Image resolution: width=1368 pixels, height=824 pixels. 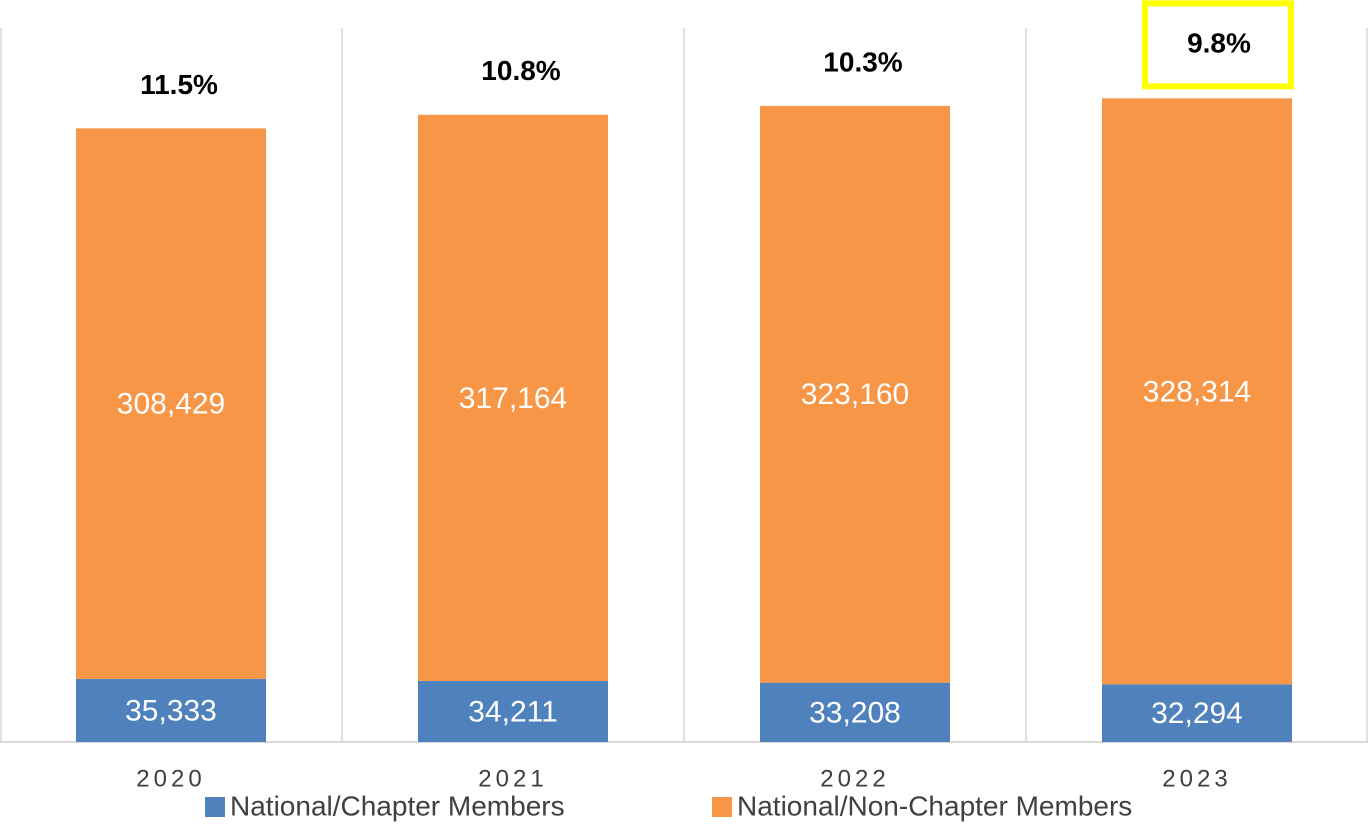 I want to click on data-label: 33,208, so click(x=855, y=712).